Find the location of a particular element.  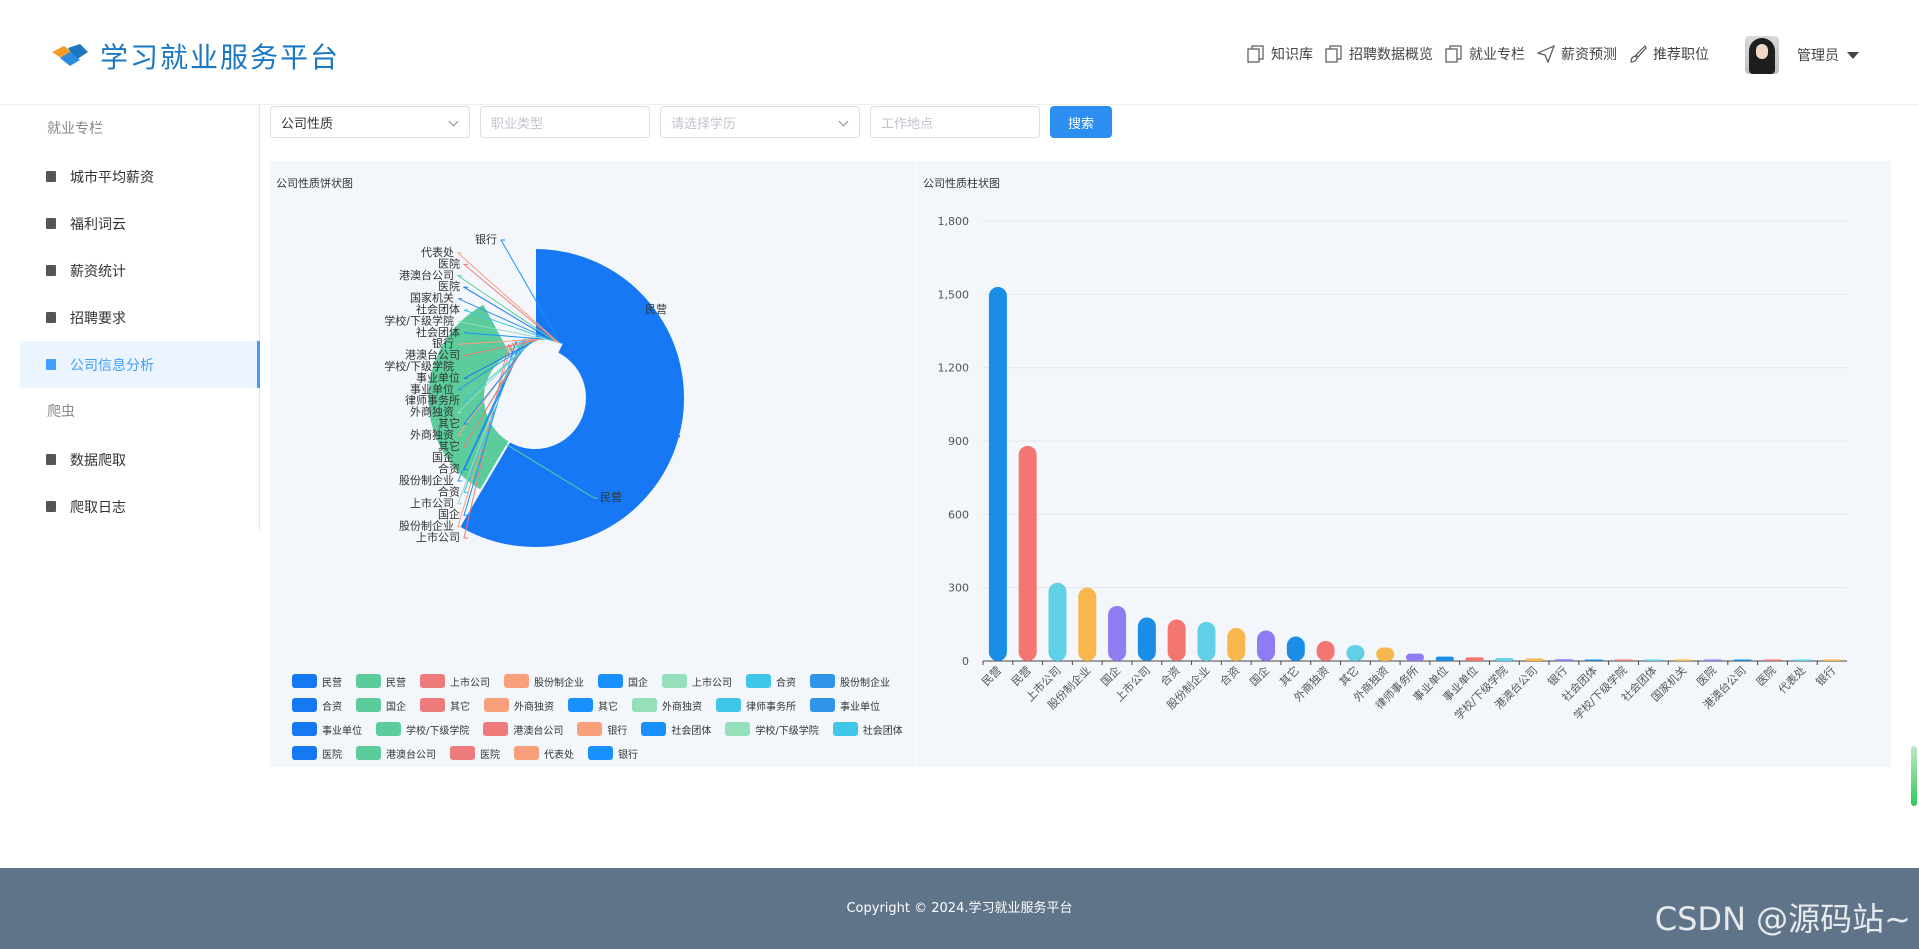

nav-knowledge-base: 知识库 is located at coordinates (1280, 54).